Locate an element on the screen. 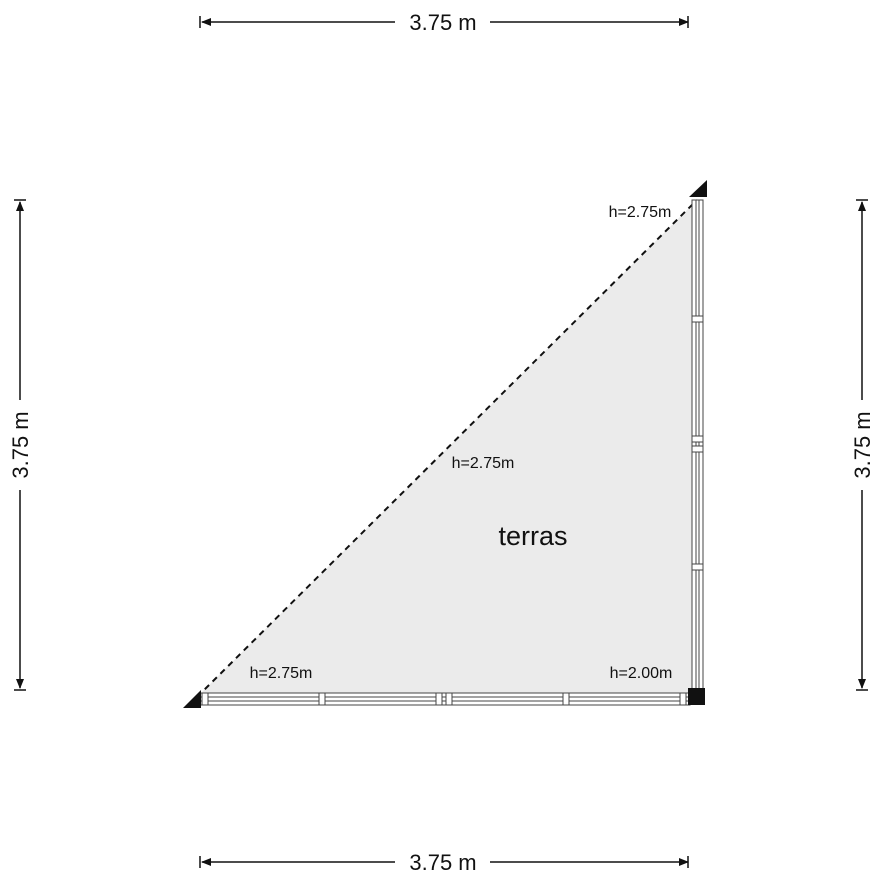  dimension-bottom: 3.75 m is located at coordinates (442, 862).